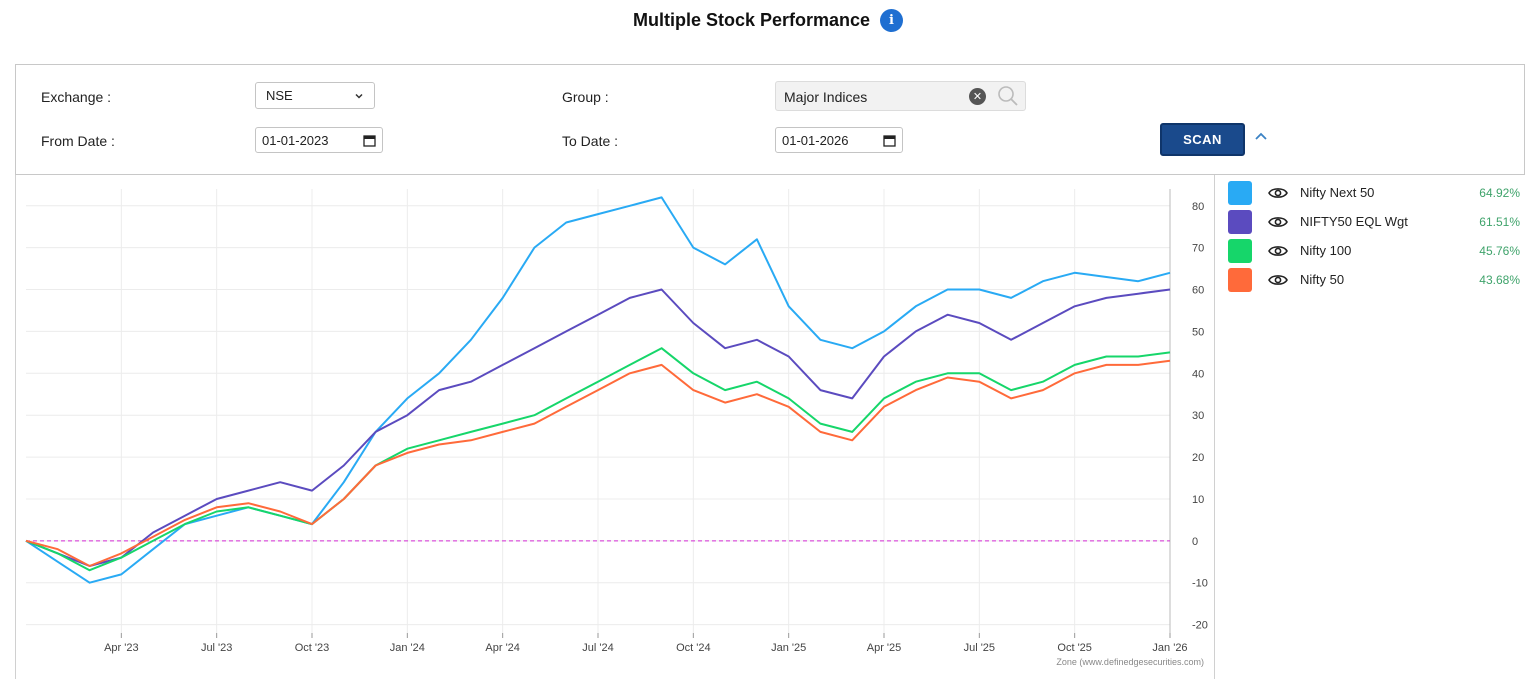 This screenshot has height=684, width=1536. What do you see at coordinates (892, 20) in the screenshot?
I see `info-icon: i` at bounding box center [892, 20].